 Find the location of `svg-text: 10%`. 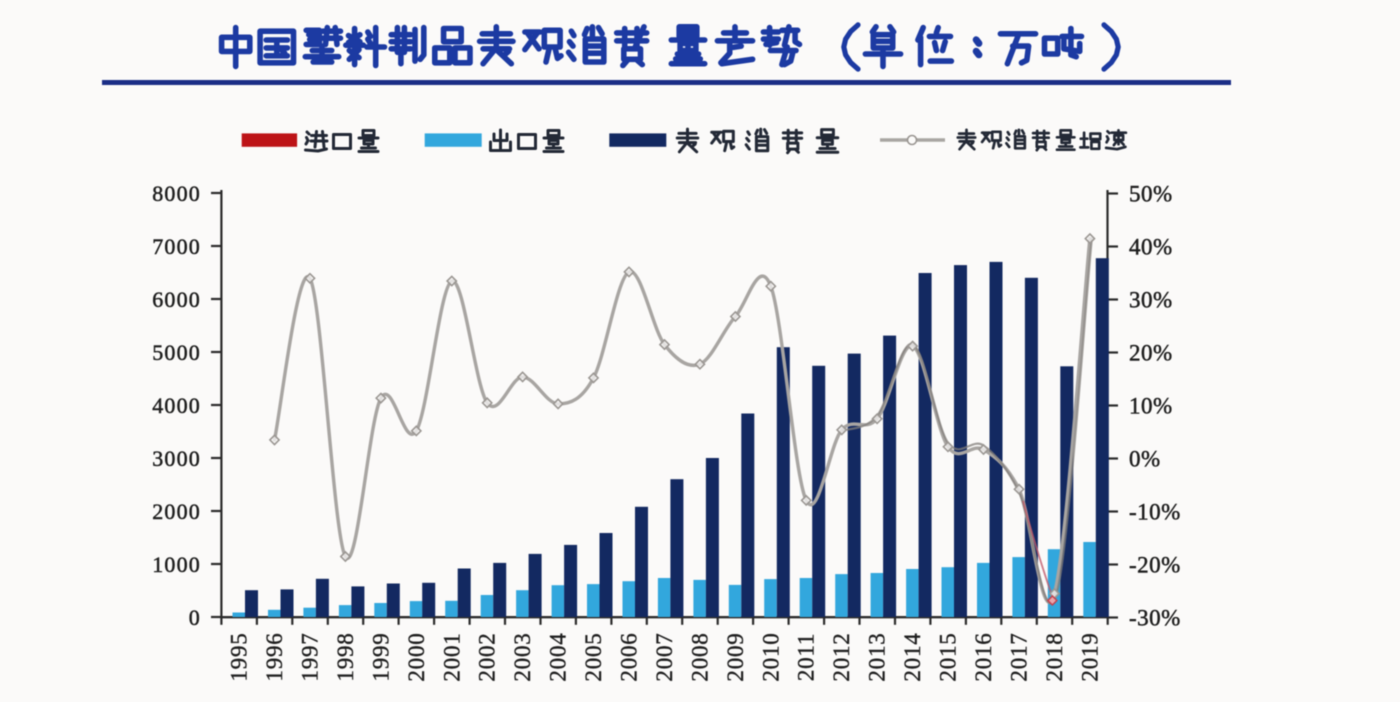

svg-text: 10% is located at coordinates (1151, 406).